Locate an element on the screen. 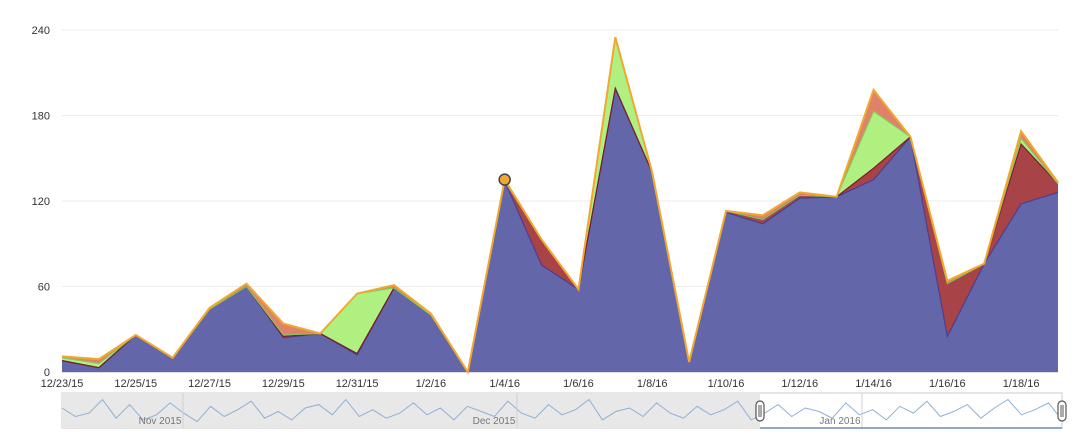 The height and width of the screenshot is (444, 1084). y-tick-label: 60 is located at coordinates (44, 288).